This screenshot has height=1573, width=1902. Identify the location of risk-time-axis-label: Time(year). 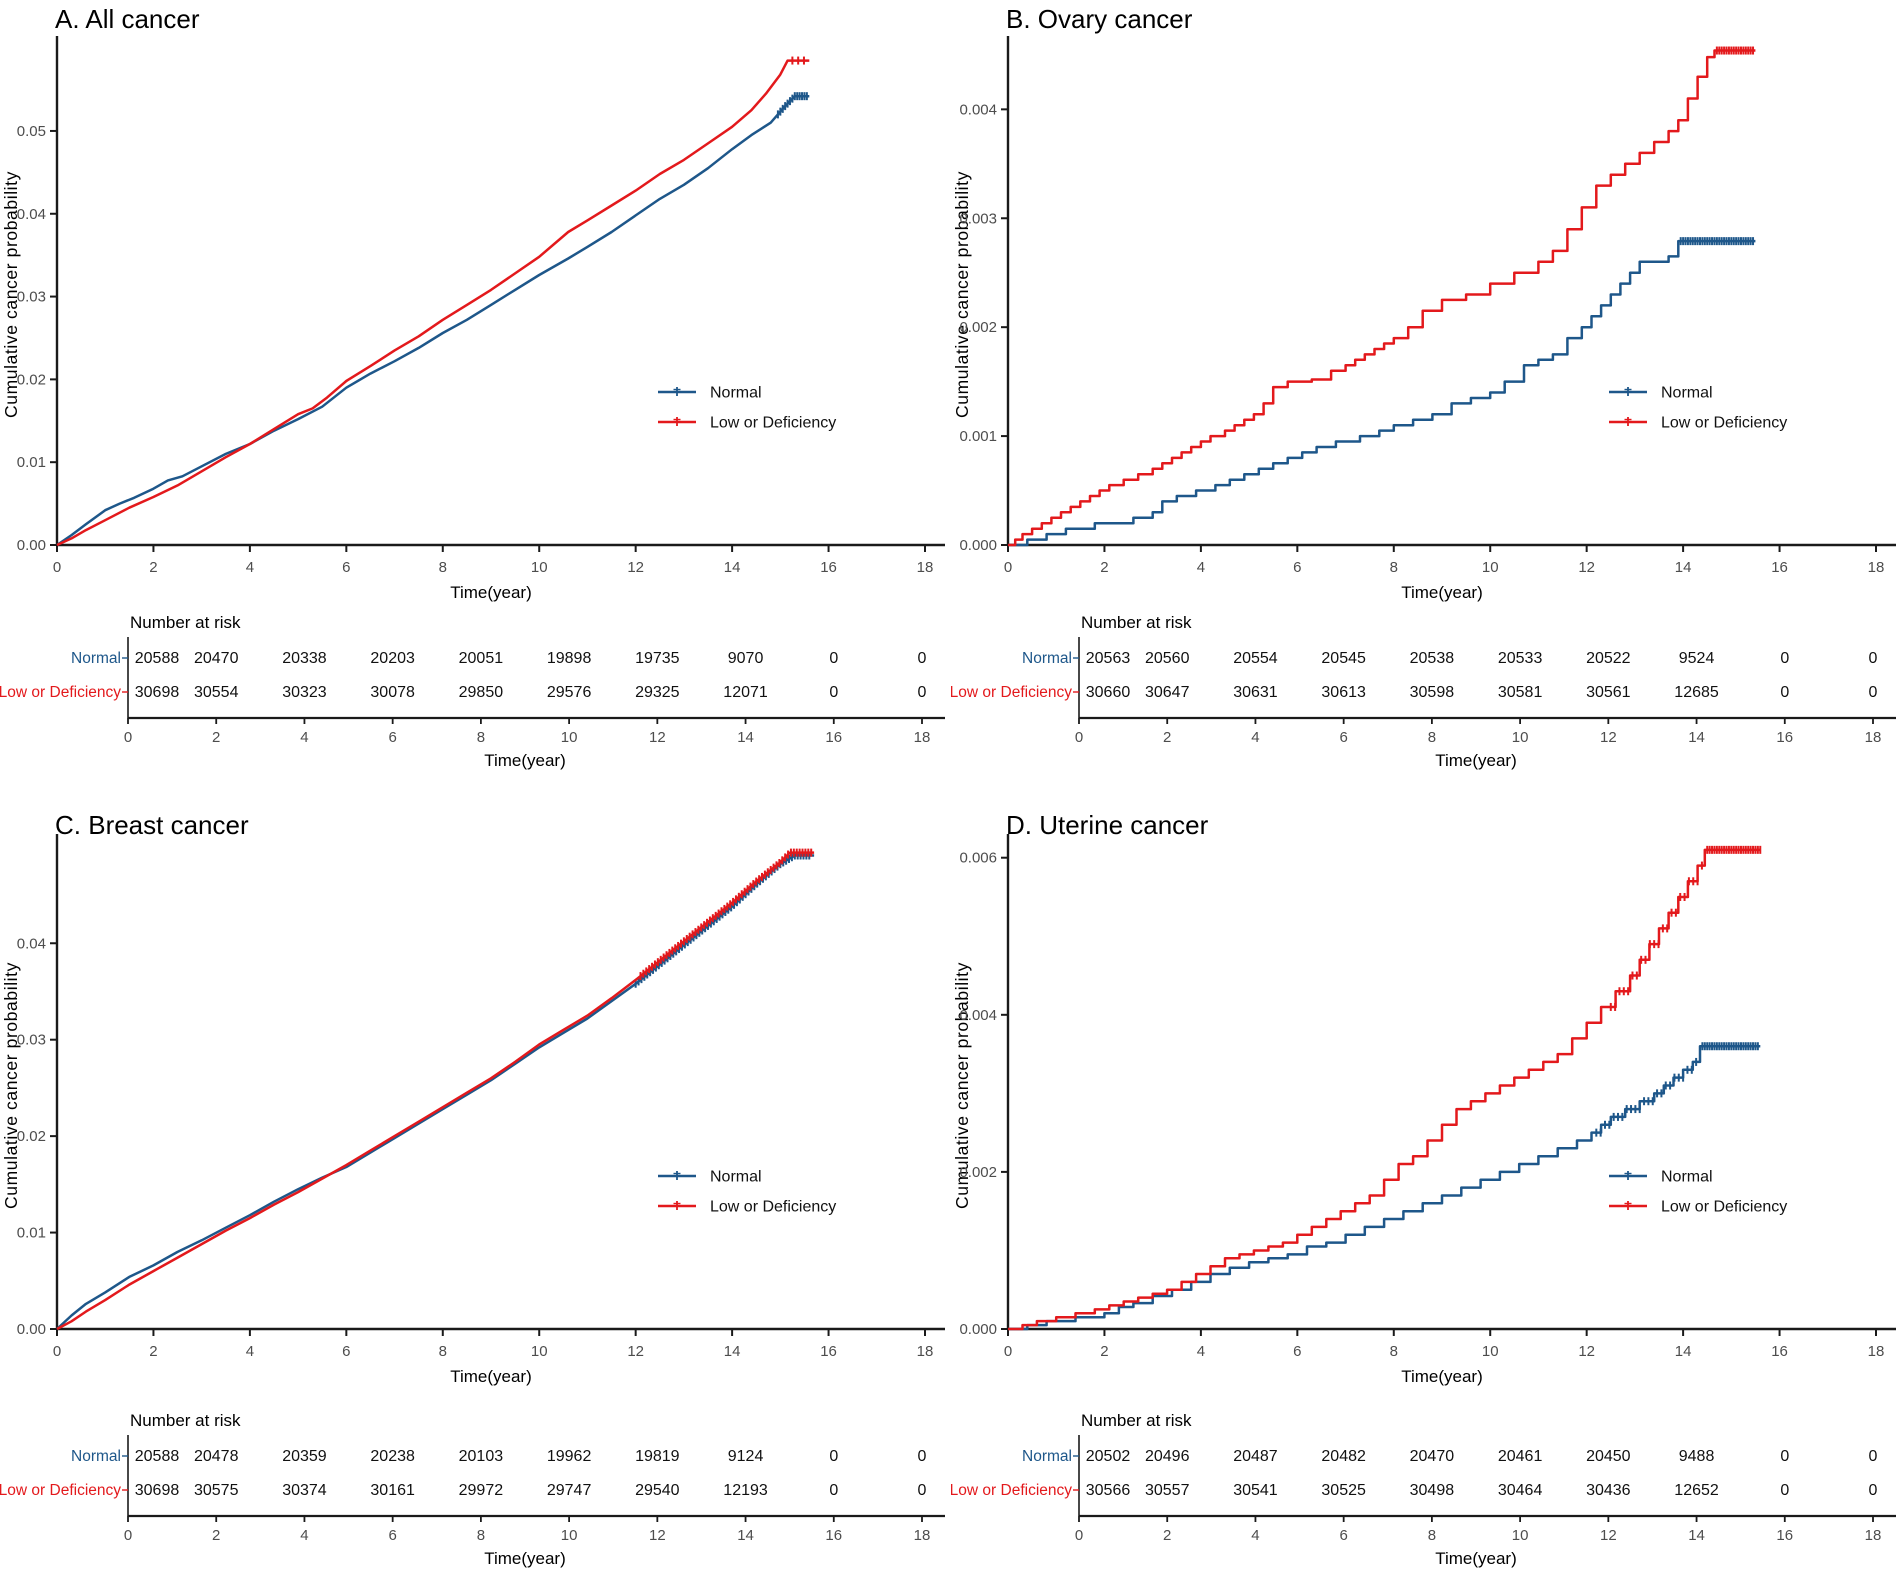
(525, 760).